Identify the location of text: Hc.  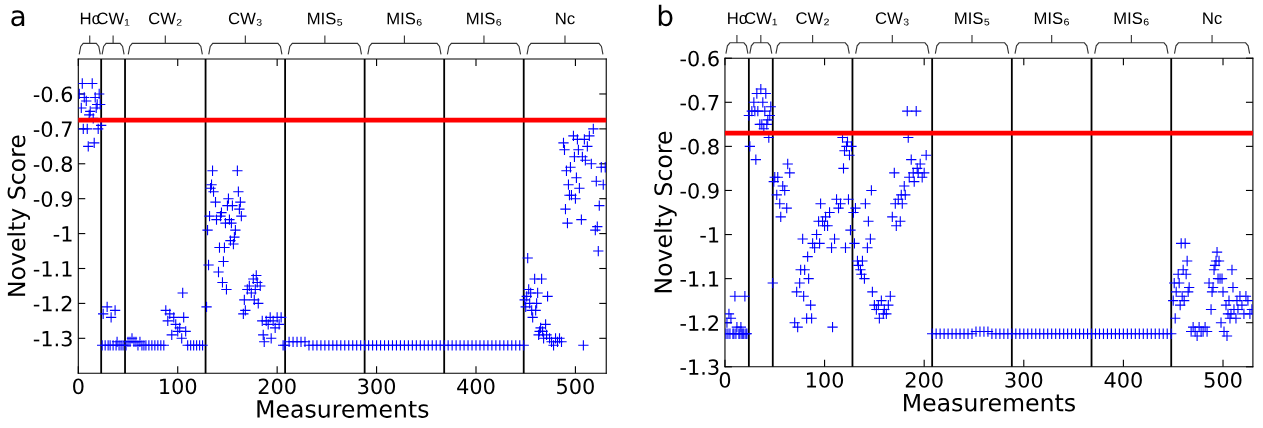
(737, 18).